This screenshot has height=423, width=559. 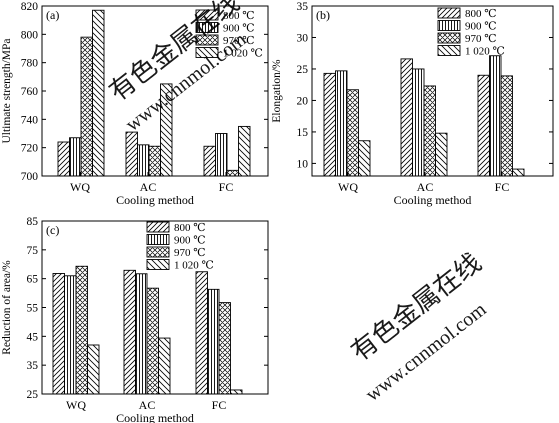 I want to click on y-tick-label: 65, so click(x=33, y=280).